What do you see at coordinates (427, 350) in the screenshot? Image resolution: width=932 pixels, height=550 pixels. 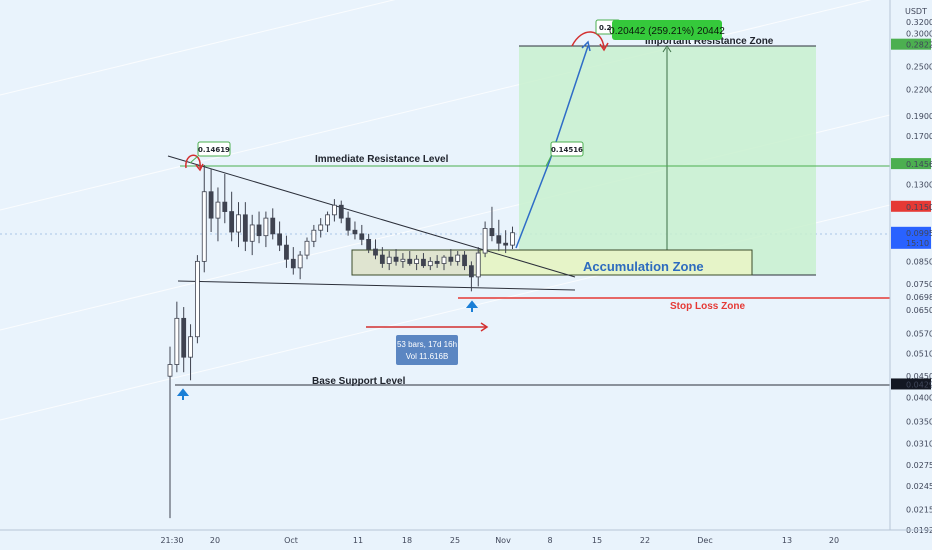 I see `bars-range-box: 53 bars, 17d 16h Vol 11.616B` at bounding box center [427, 350].